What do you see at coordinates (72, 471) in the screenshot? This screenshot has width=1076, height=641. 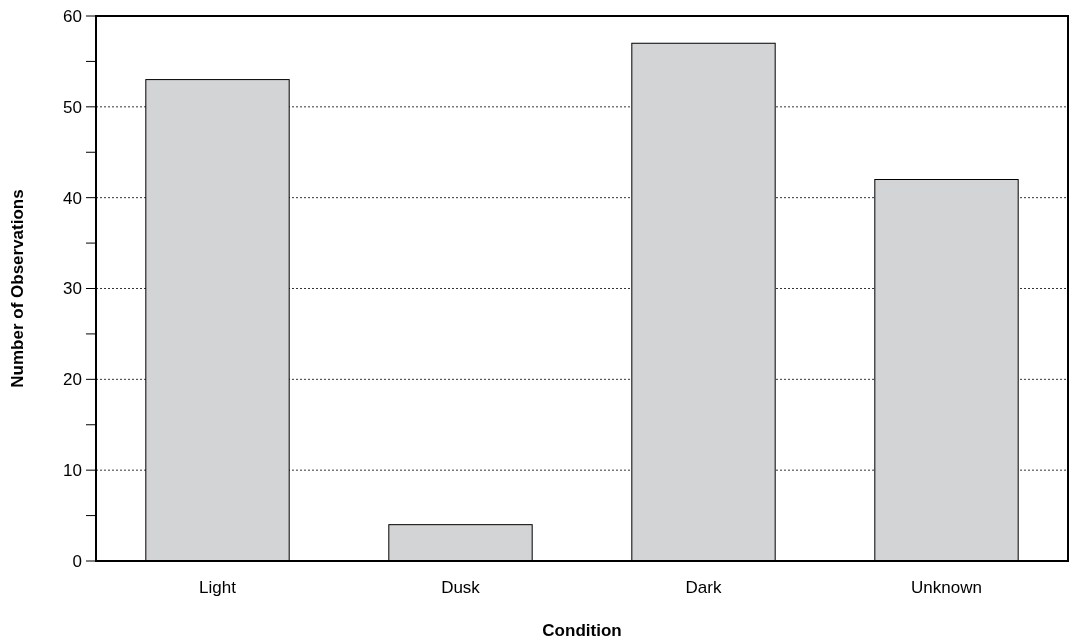 I see `y-tick-label: 10` at bounding box center [72, 471].